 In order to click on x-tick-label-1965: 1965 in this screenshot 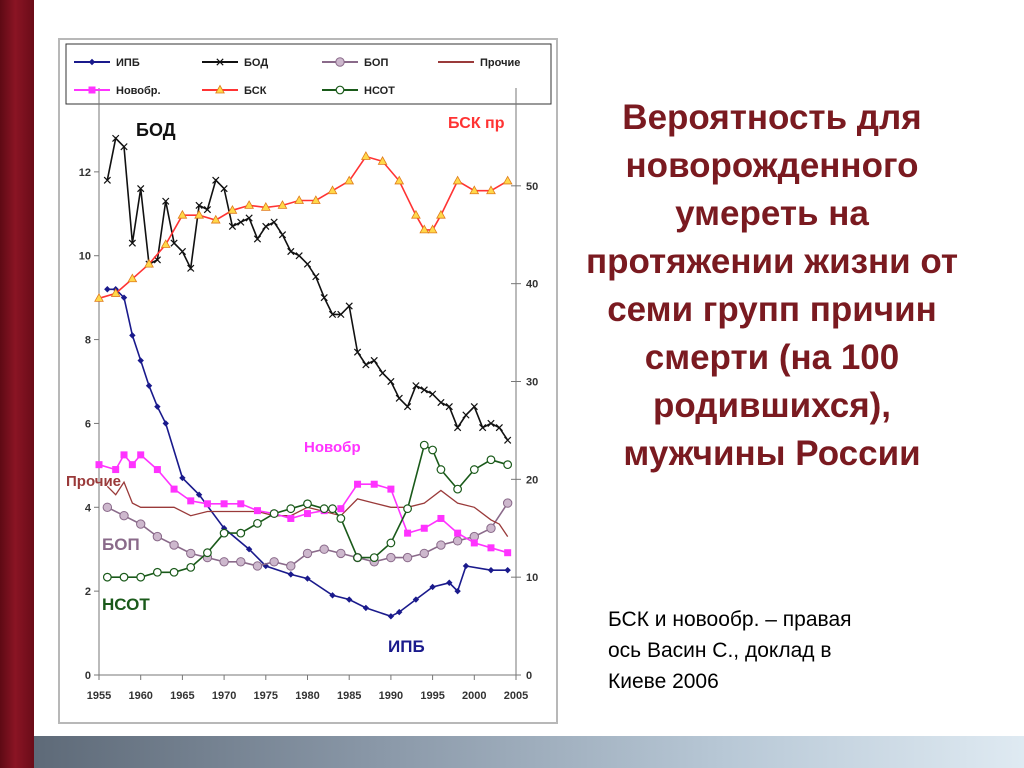, I will do `click(182, 696)`.